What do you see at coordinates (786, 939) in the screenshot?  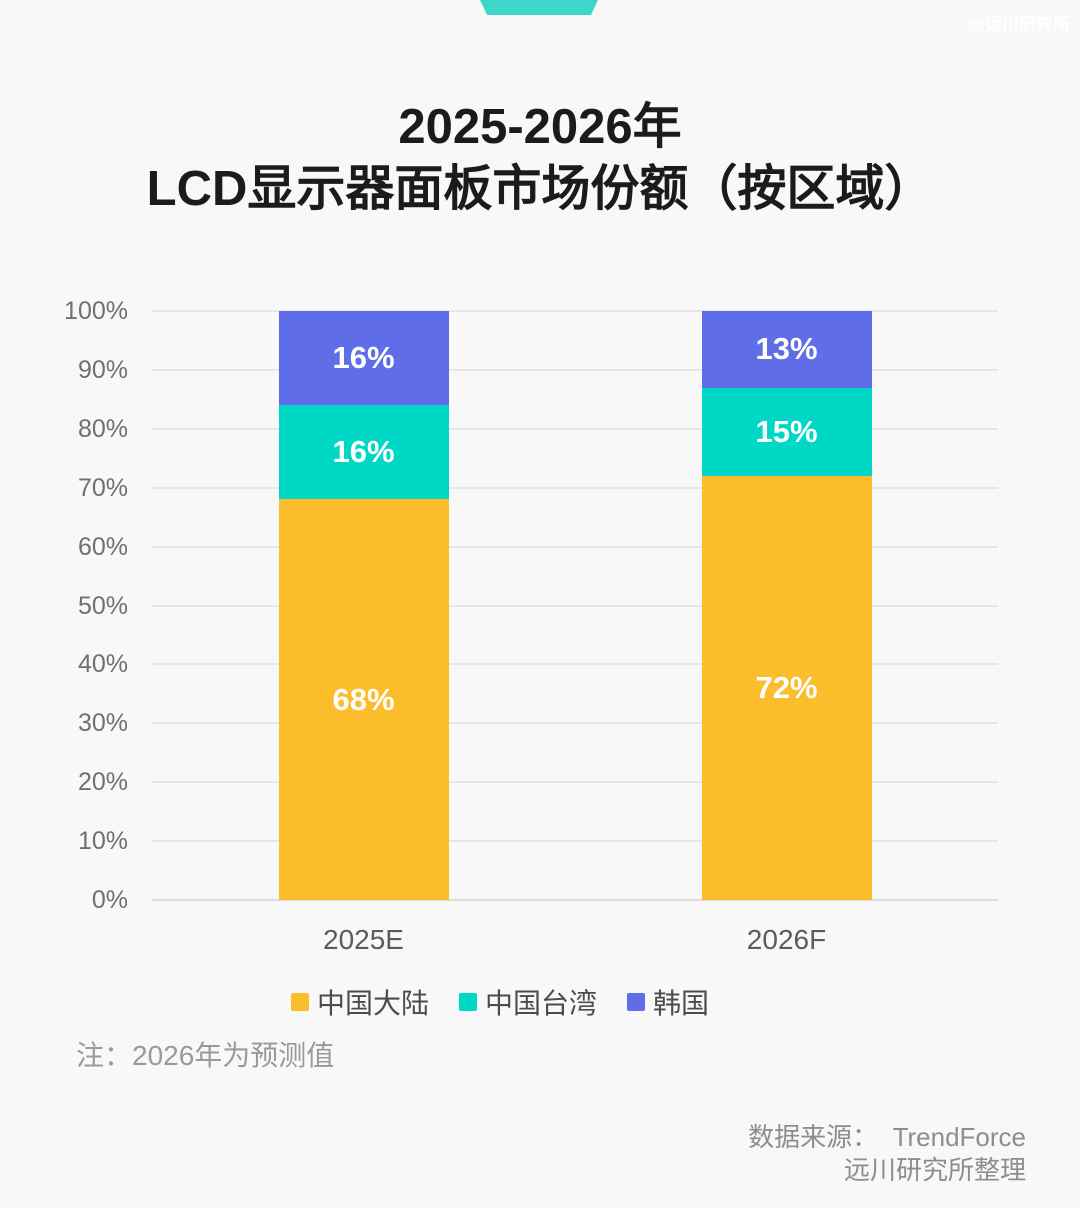 I see `x-tick-label-2026F: 2026F` at bounding box center [786, 939].